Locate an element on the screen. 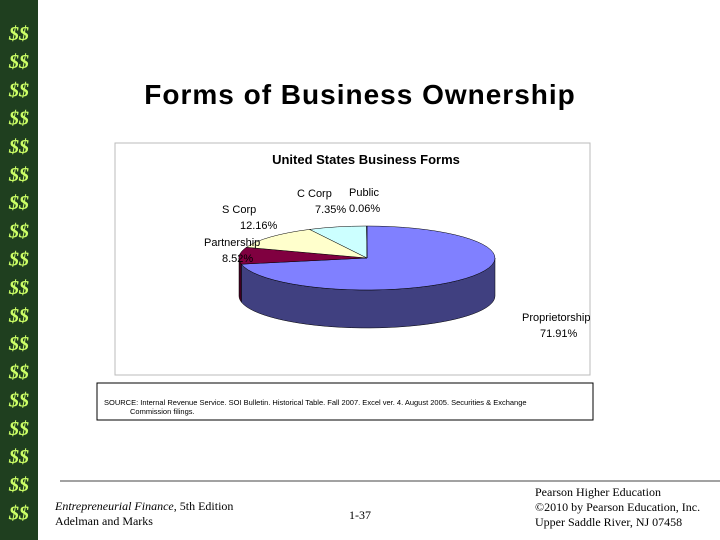 The width and height of the screenshot is (720, 540). decoration: $$ $$ $$ $$ $$ $$ $$ $$ $$ $$ $$ $$ $$ $$ $$ $$ $$ $$ is located at coordinates (18, 273).